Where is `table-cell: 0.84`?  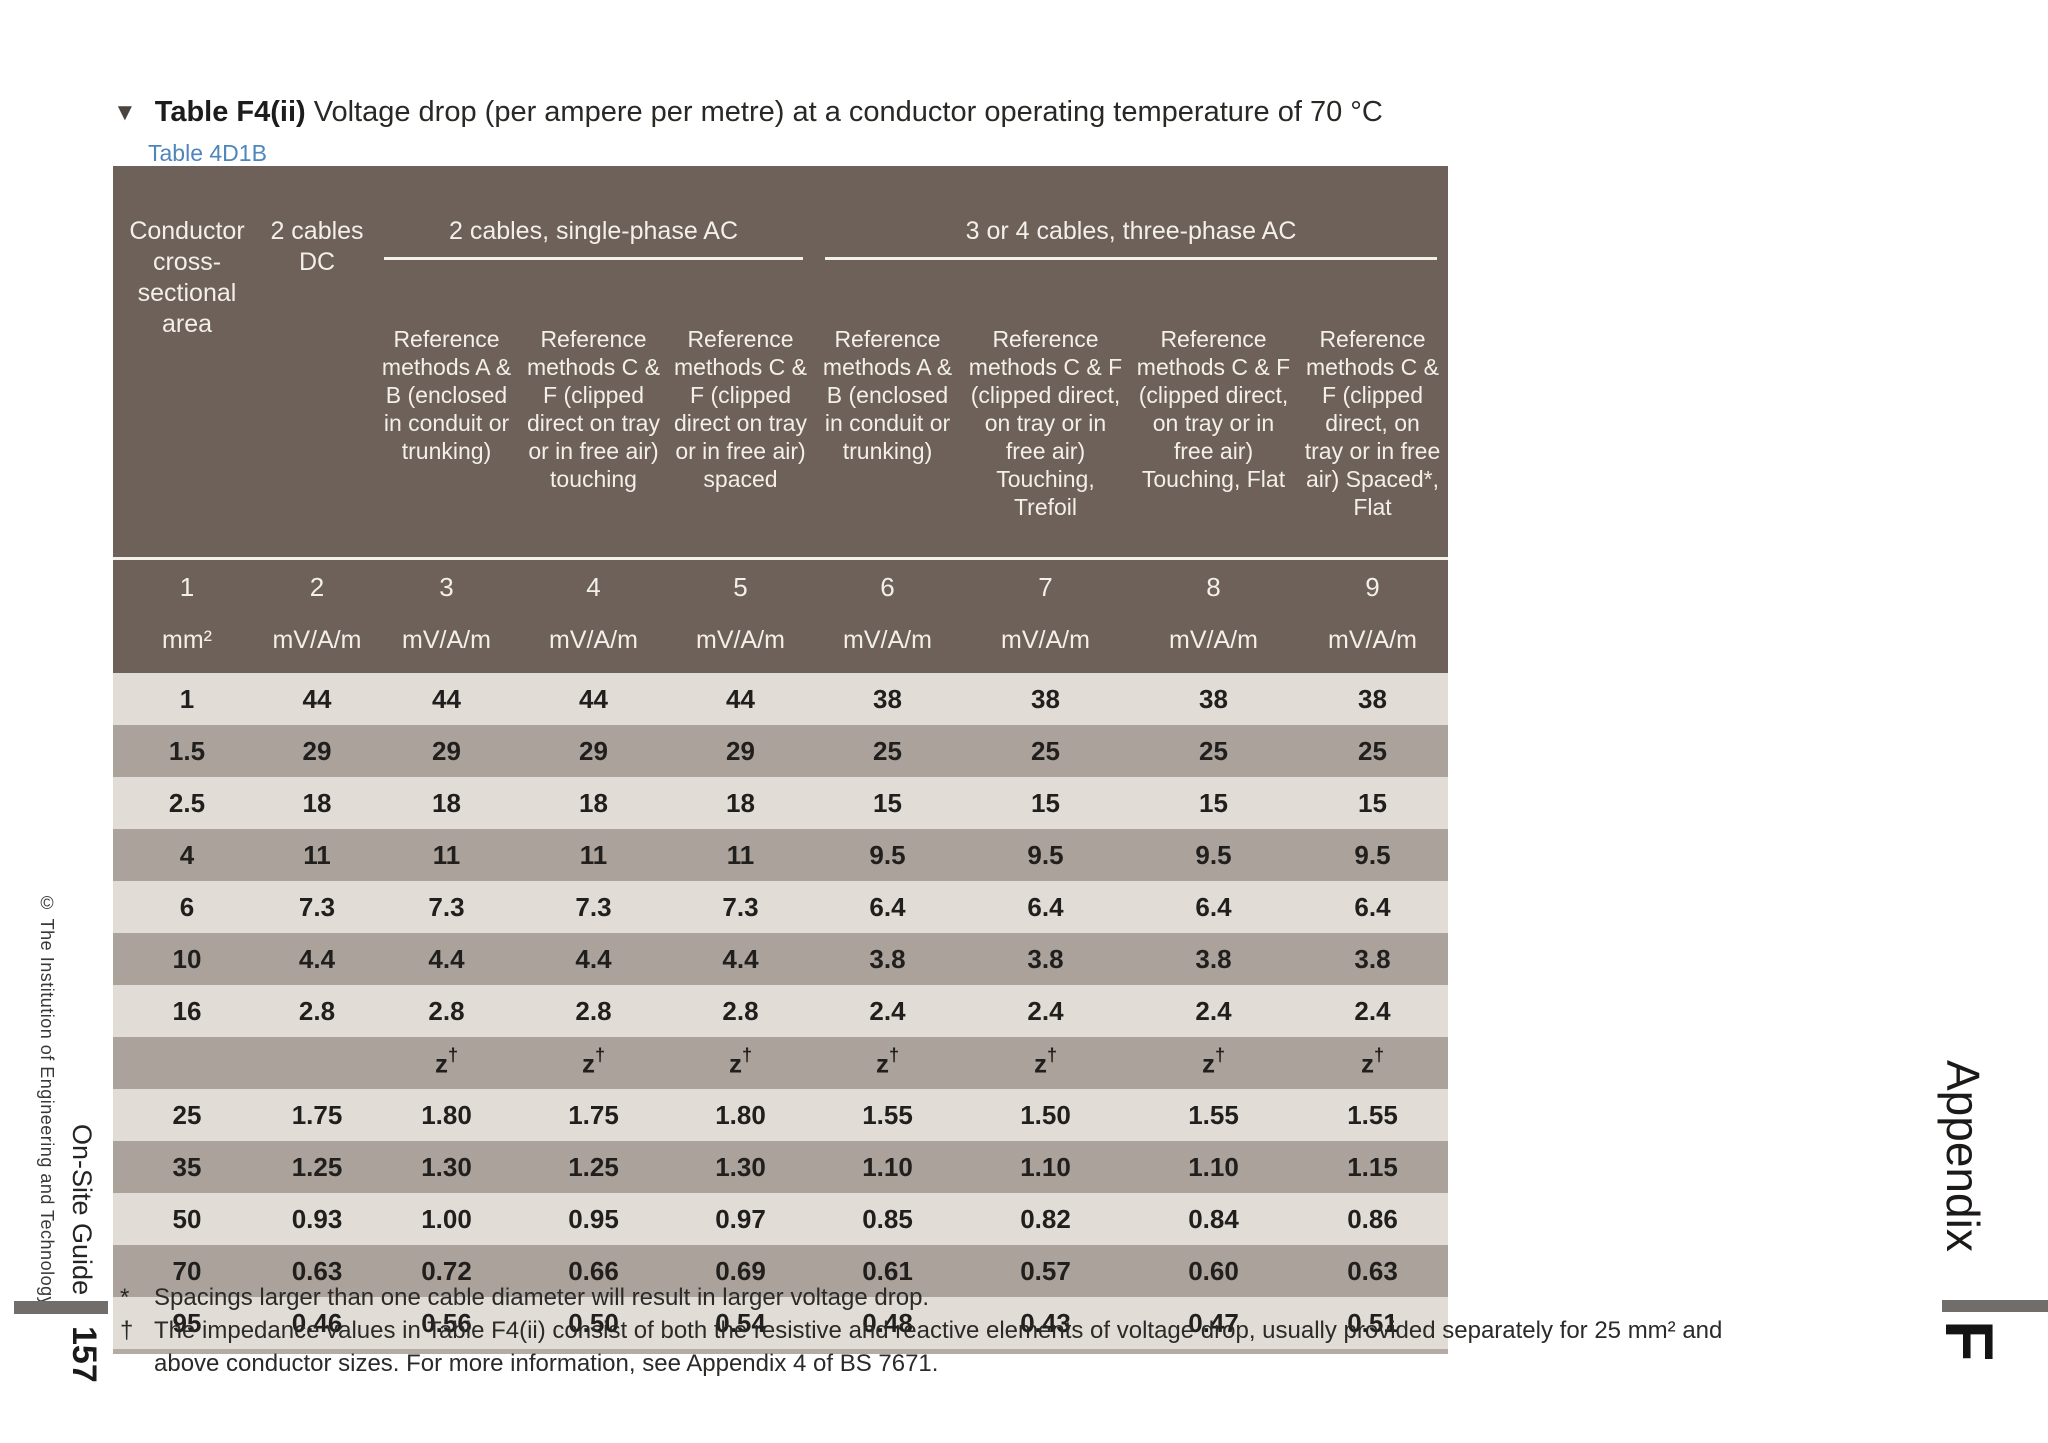 table-cell: 0.84 is located at coordinates (1213, 1219).